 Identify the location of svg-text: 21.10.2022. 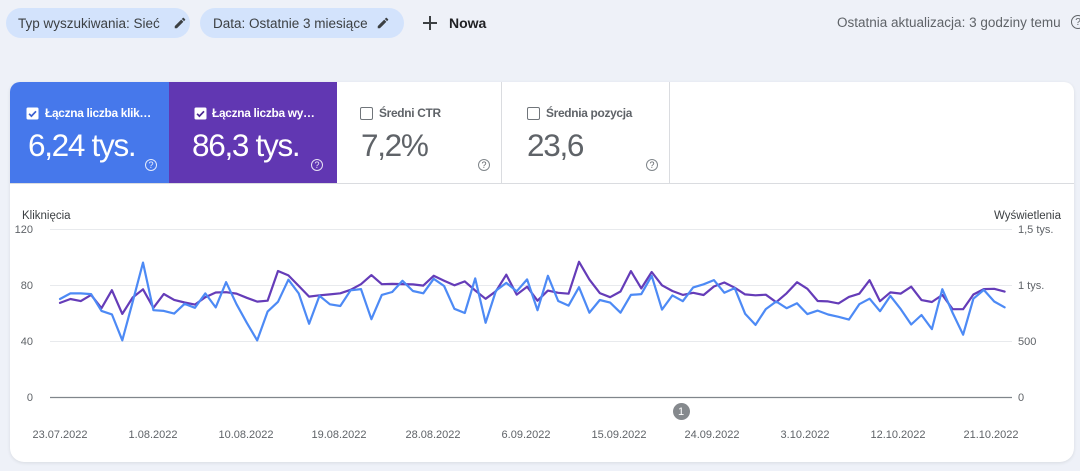
(990, 435).